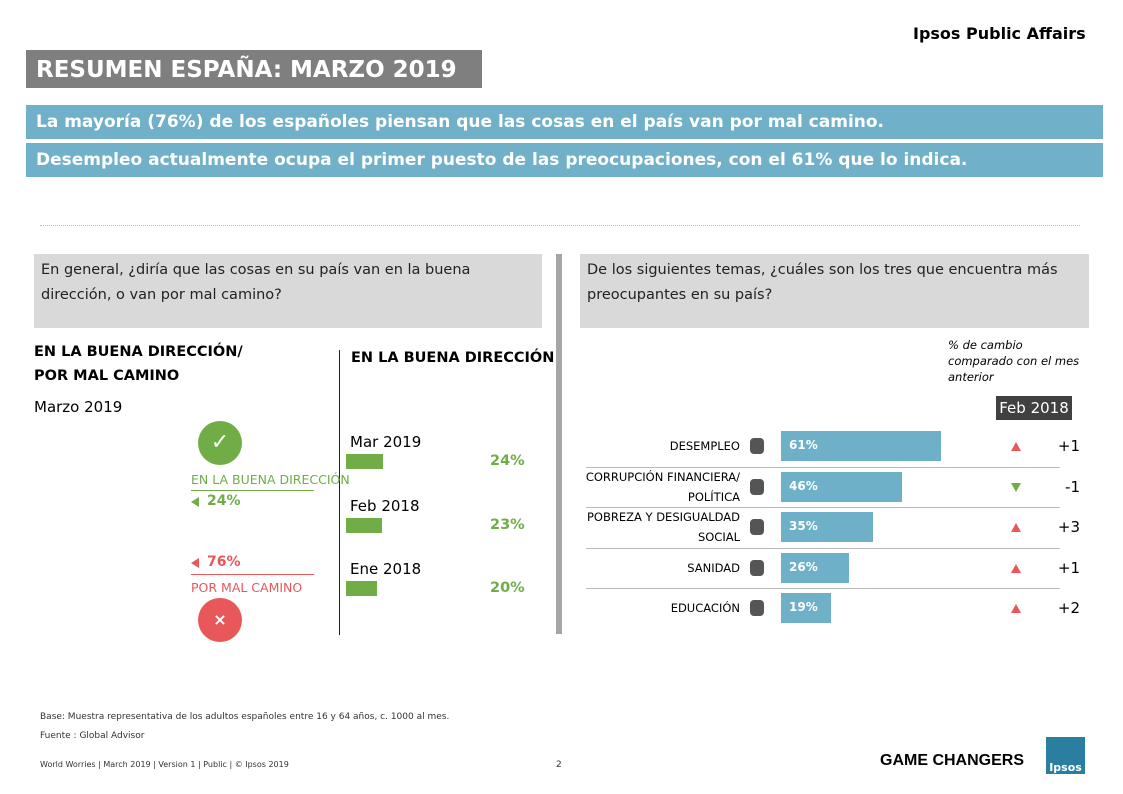 Image resolution: width=1123 pixels, height=794 pixels. I want to click on change-label: +2, so click(1068, 608).